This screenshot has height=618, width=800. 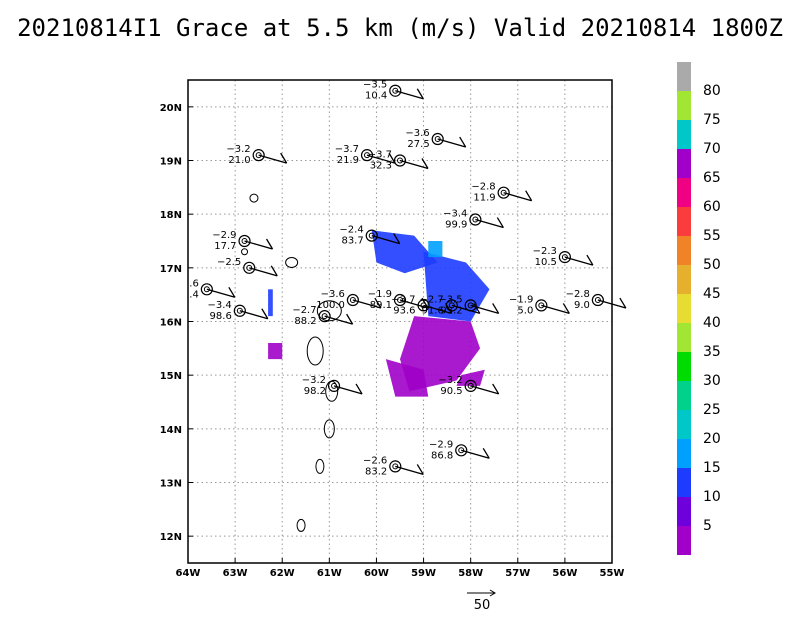 I want to click on colorbar-label: 20, so click(x=712, y=439).